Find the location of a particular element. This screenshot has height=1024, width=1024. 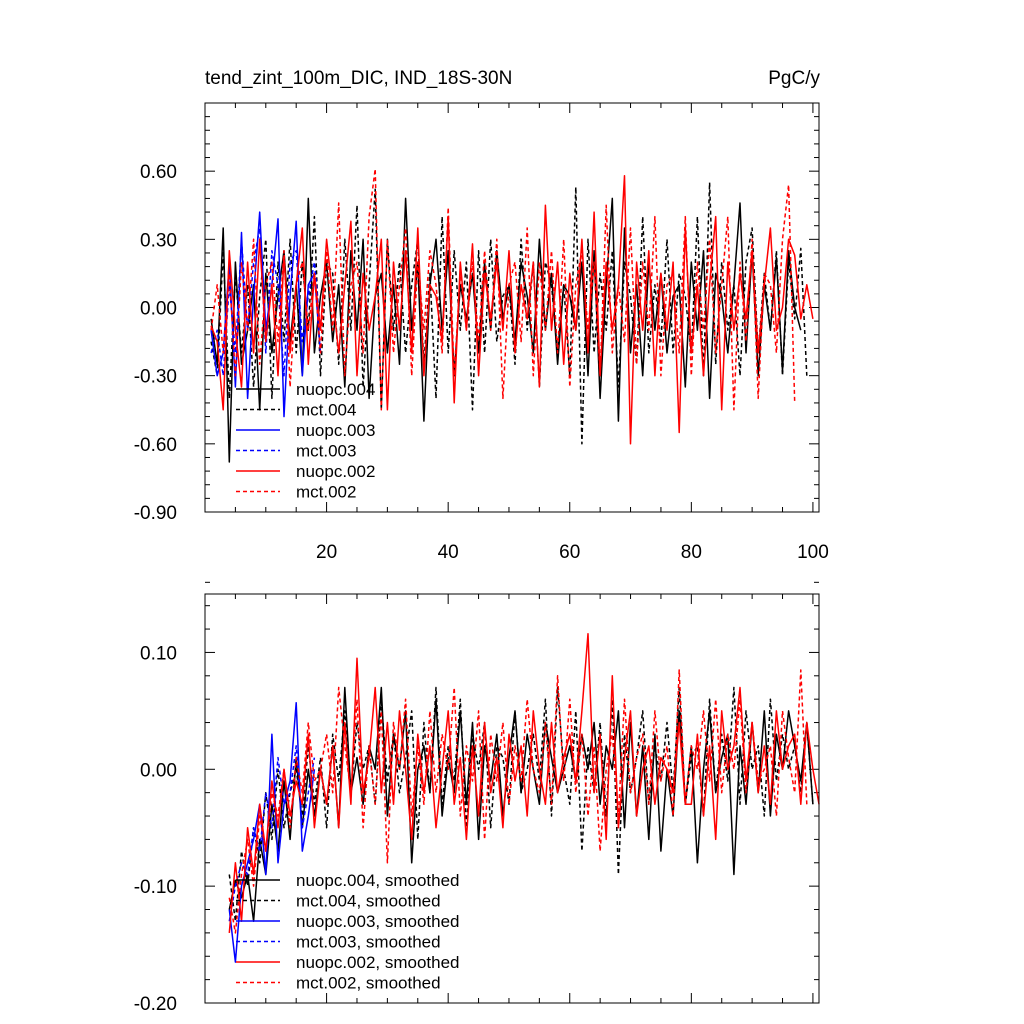

legend-label: mct.003 is located at coordinates (326, 451).